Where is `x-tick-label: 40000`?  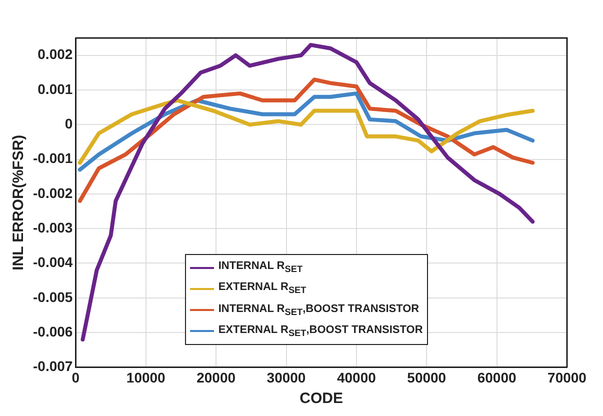 x-tick-label: 40000 is located at coordinates (356, 377).